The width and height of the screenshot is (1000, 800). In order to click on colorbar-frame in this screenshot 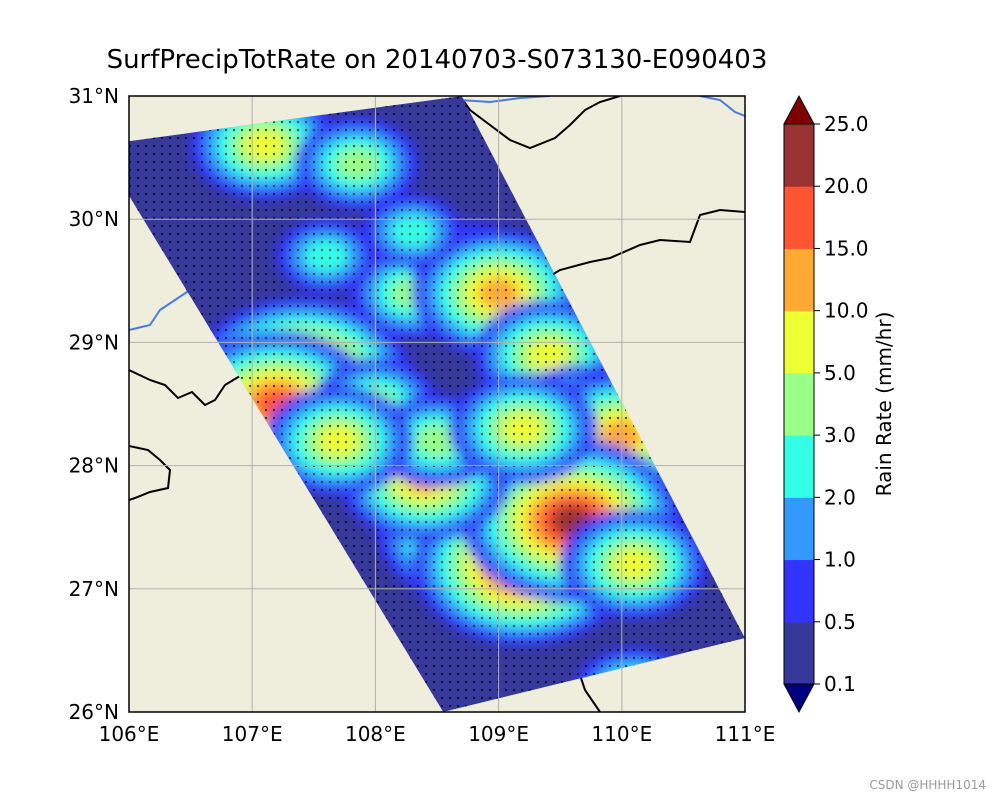, I will do `click(799, 404)`.